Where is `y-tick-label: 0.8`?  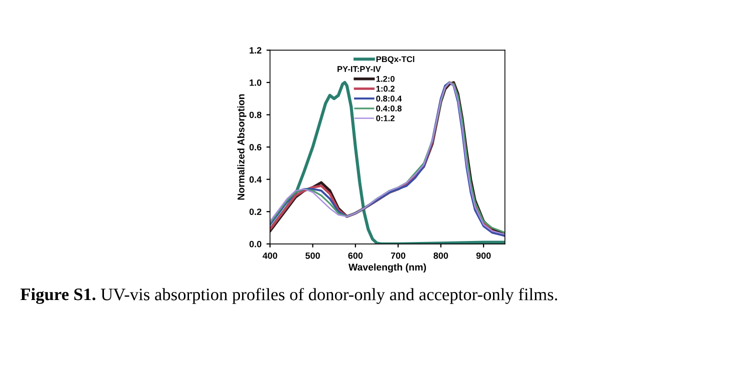
y-tick-label: 0.8 is located at coordinates (256, 115).